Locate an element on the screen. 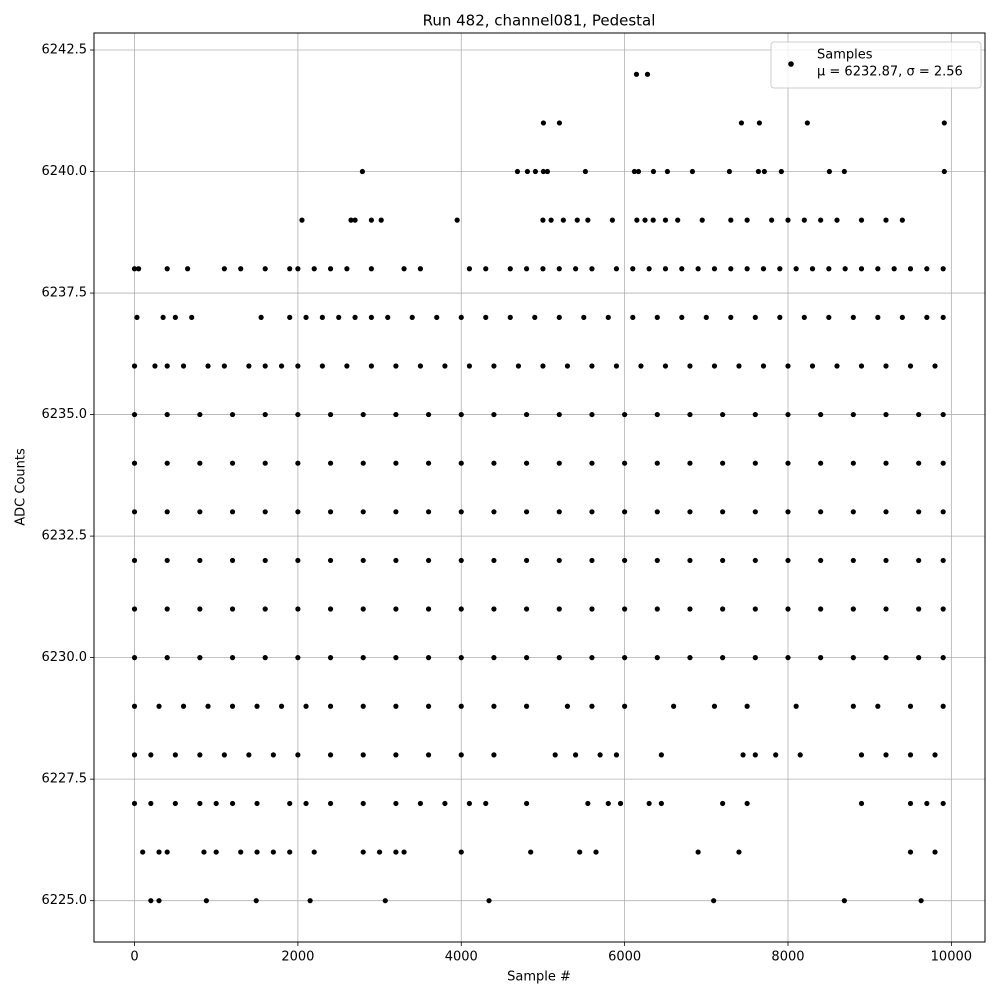 Image resolution: width=1000 pixels, height=1000 pixels. y-tick-label: 6242.5 is located at coordinates (65, 50).